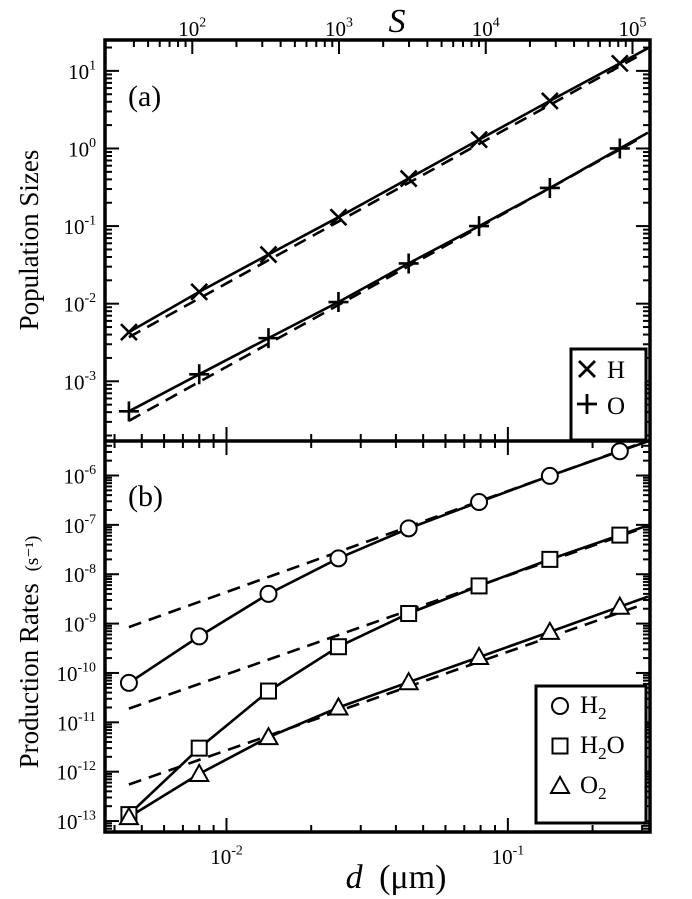 The image size is (692, 899). What do you see at coordinates (616, 745) in the screenshot?
I see `legend-b-entry-h2o-rest: O` at bounding box center [616, 745].